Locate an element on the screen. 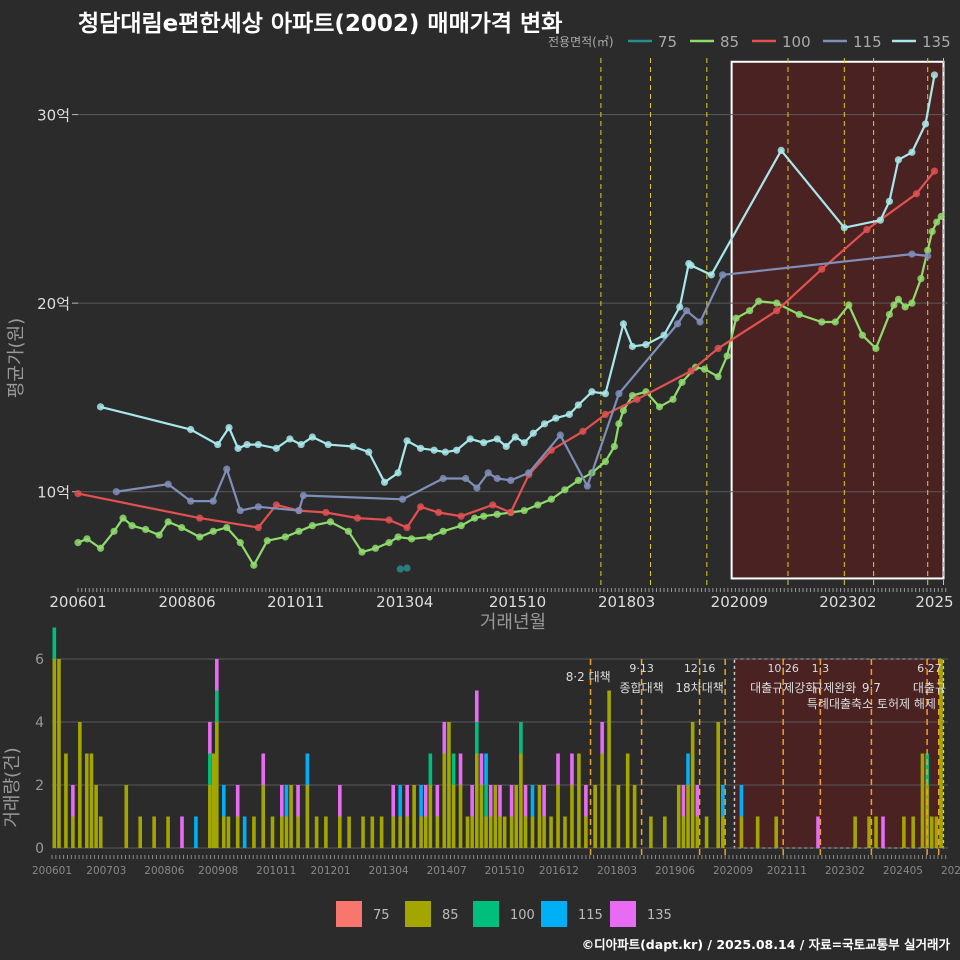 Image resolution: width=960 pixels, height=960 pixels. policy-annotation: 종합대책 is located at coordinates (642, 687).